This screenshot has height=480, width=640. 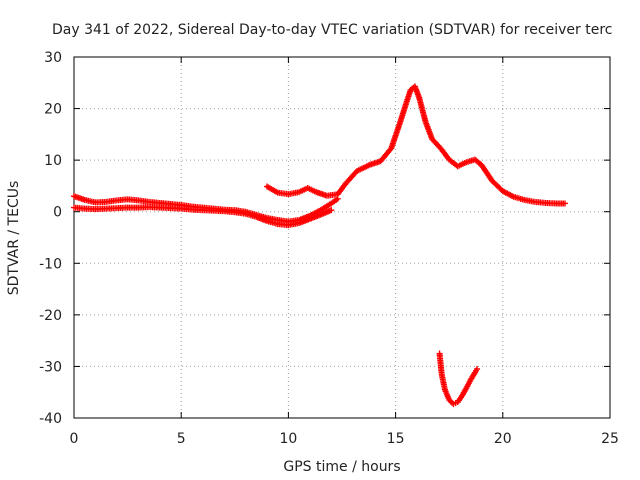 What do you see at coordinates (181, 439) in the screenshot?
I see `x-tick-label: 5` at bounding box center [181, 439].